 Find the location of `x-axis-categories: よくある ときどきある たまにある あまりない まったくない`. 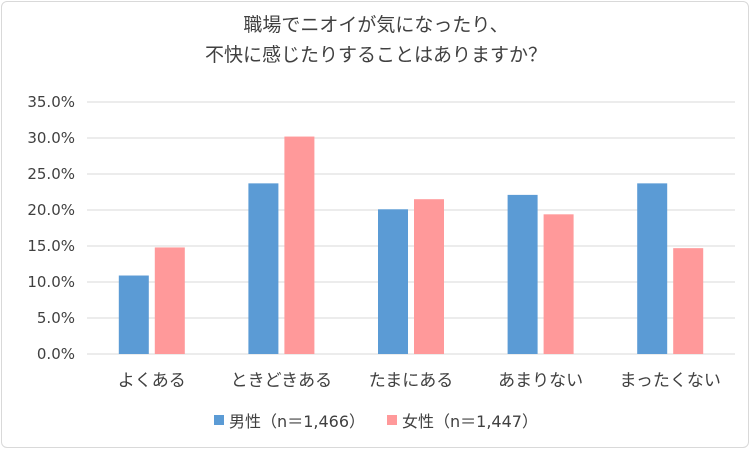

x-axis-categories: よくある ときどきある たまにある あまりない まったくない is located at coordinates (419, 381).